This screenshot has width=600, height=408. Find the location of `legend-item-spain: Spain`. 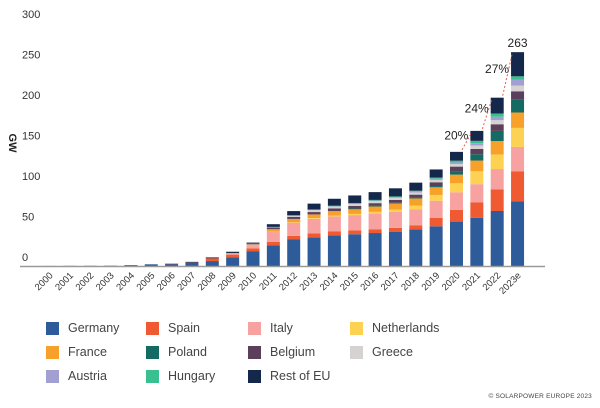

legend-item-spain: Spain is located at coordinates (197, 328).